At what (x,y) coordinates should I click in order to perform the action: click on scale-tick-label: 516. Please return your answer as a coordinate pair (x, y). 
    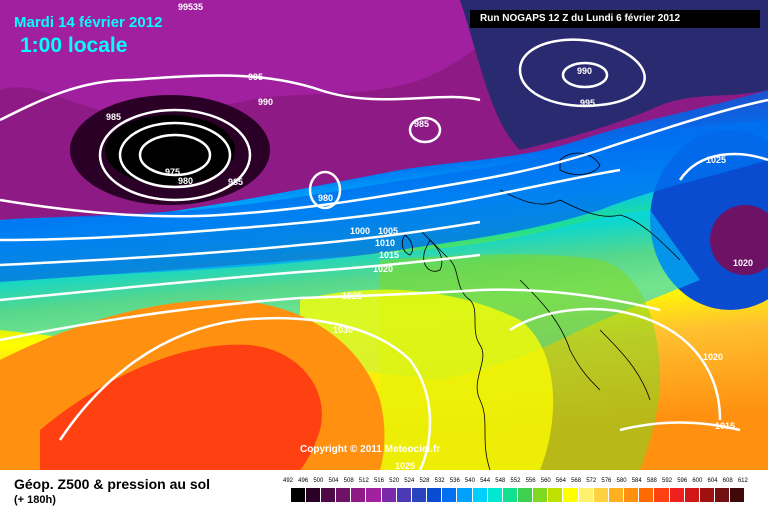
    Looking at the image, I should click on (378, 481).